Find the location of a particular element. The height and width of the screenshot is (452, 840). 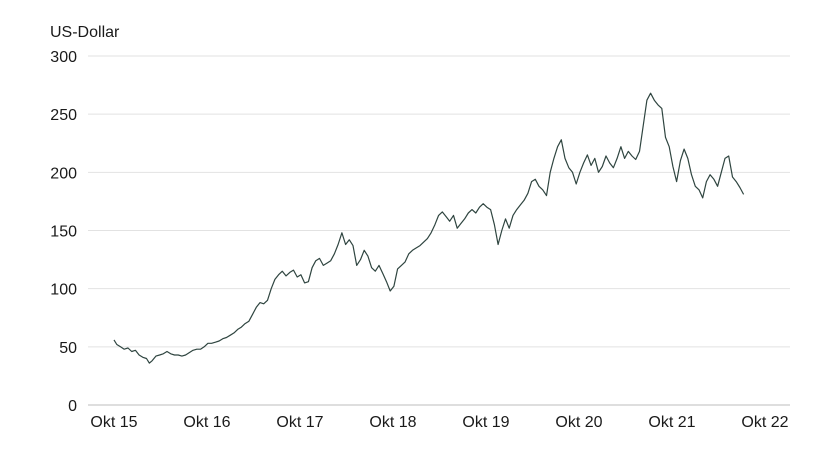

x-tick-label-2: Okt 17 is located at coordinates (299, 422).